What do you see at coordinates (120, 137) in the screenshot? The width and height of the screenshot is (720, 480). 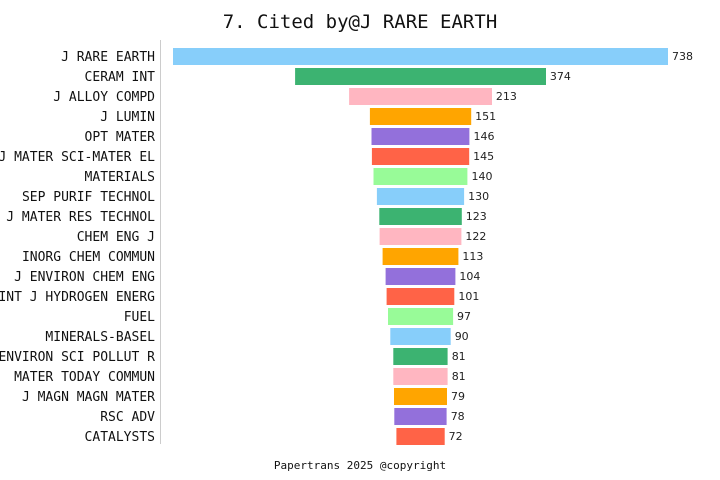 I see `category-label: OPT MATER` at bounding box center [120, 137].